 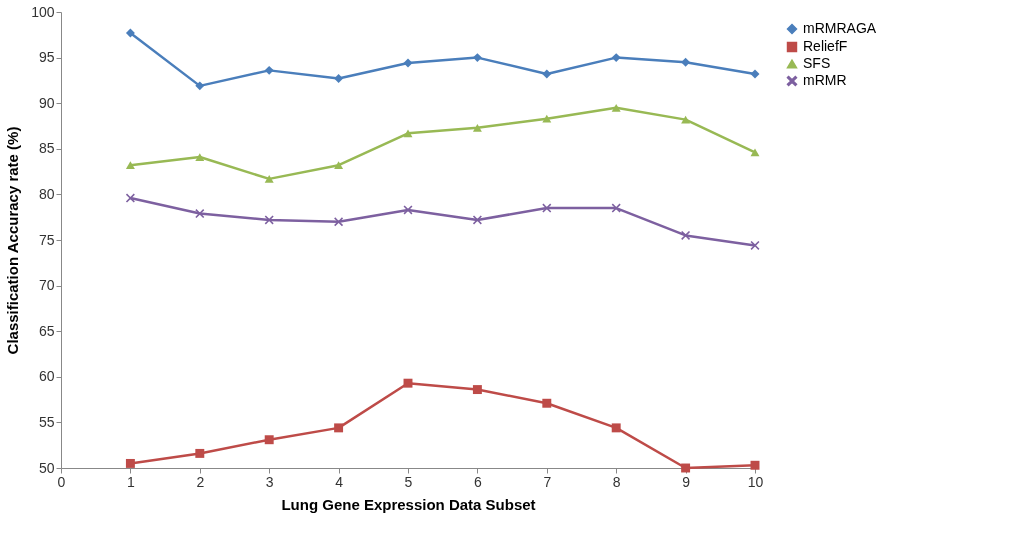 I want to click on y-tick-label: 50, so click(x=46, y=467).